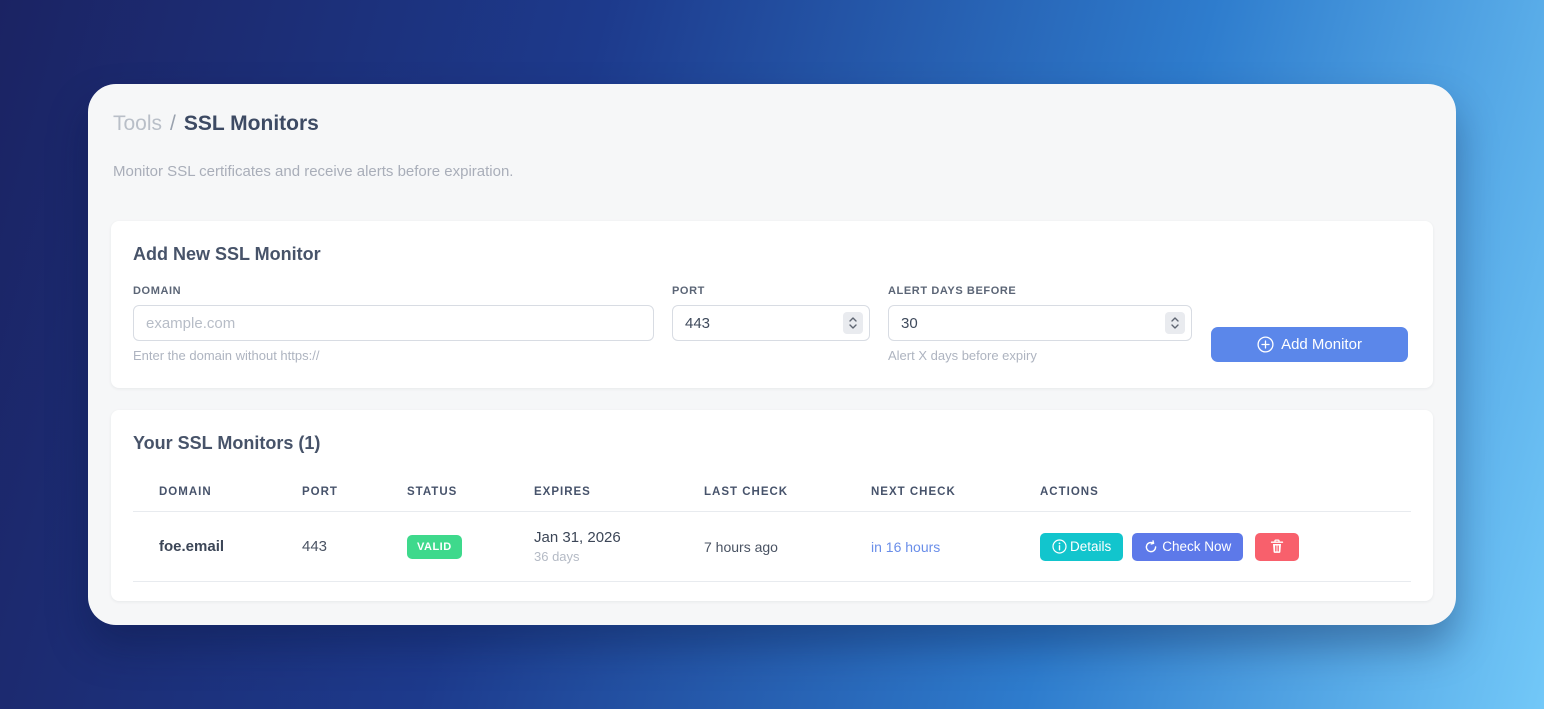  I want to click on port-label: PORT, so click(688, 291).